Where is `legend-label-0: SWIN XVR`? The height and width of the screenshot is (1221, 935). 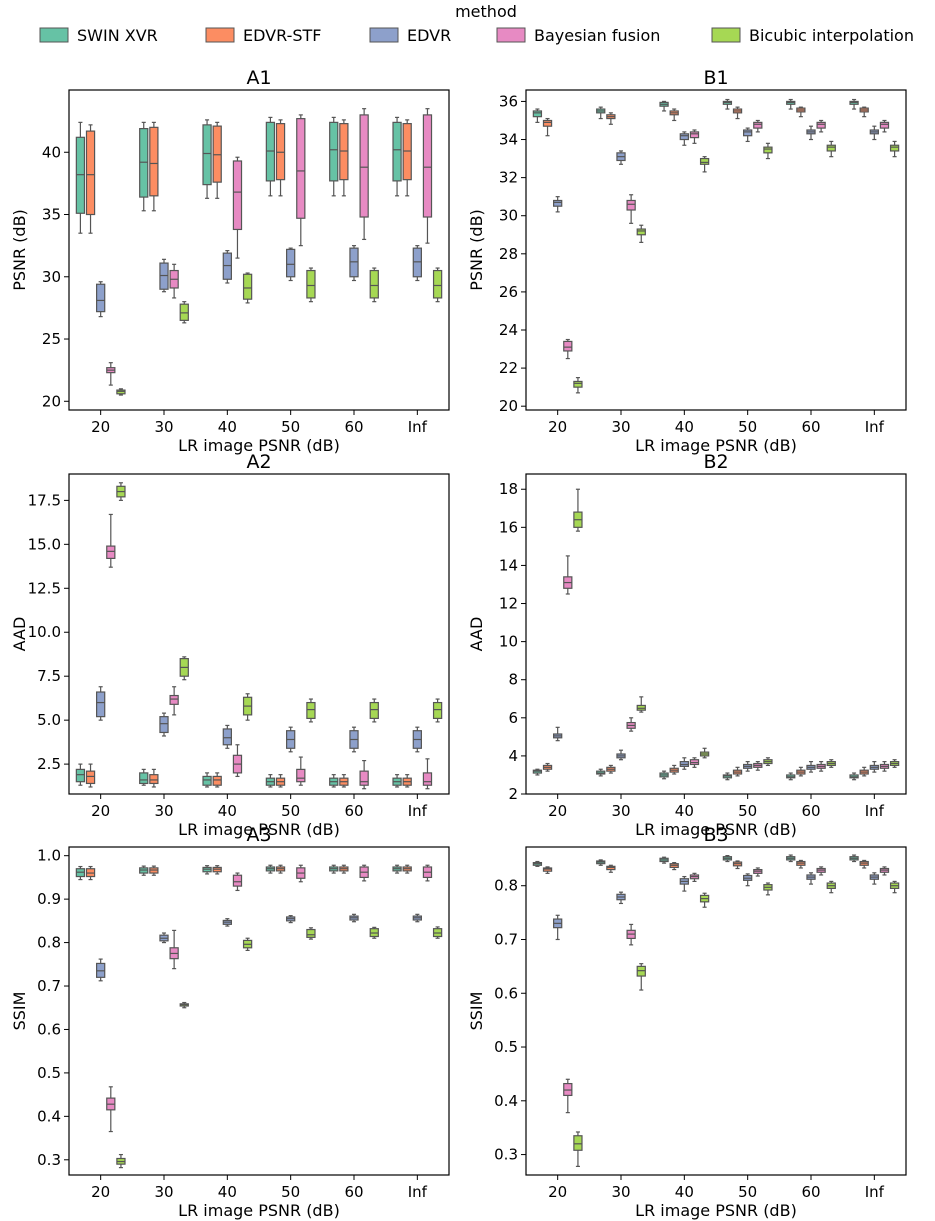 legend-label-0: SWIN XVR is located at coordinates (117, 35).